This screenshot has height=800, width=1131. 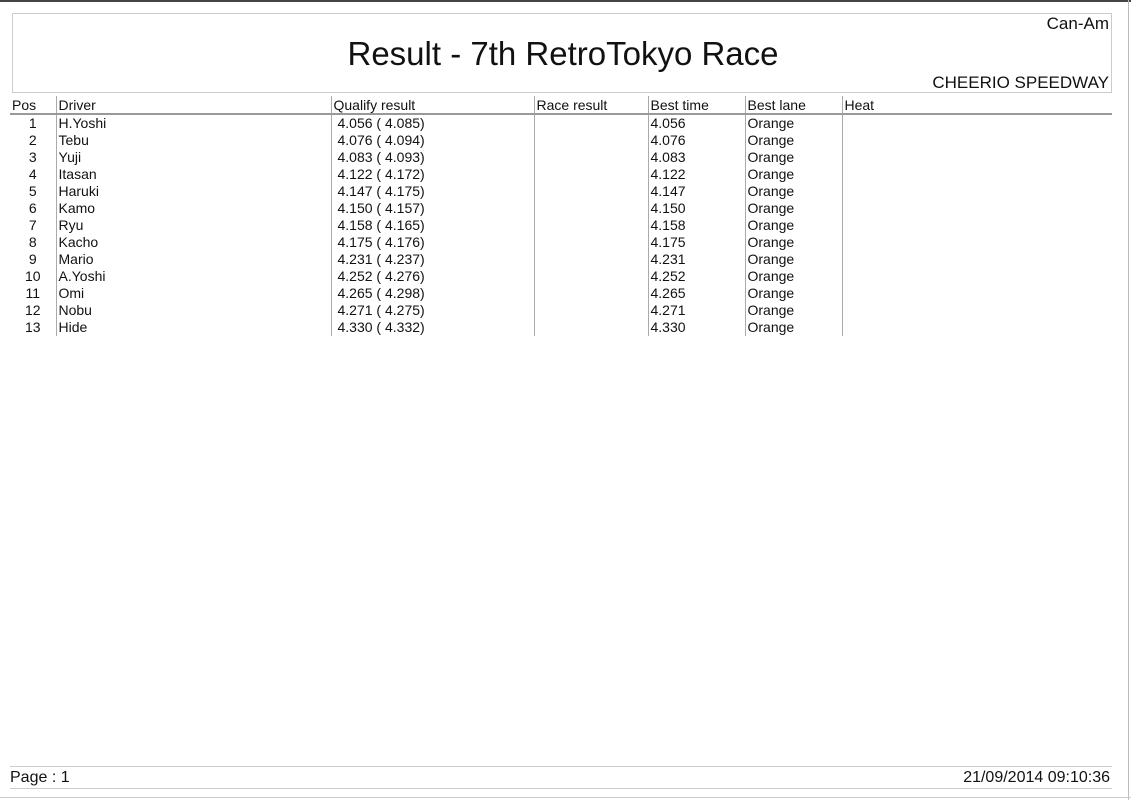 I want to click on report-footer: Page : 1 21/09/2014 09:10:36, so click(x=561, y=777).